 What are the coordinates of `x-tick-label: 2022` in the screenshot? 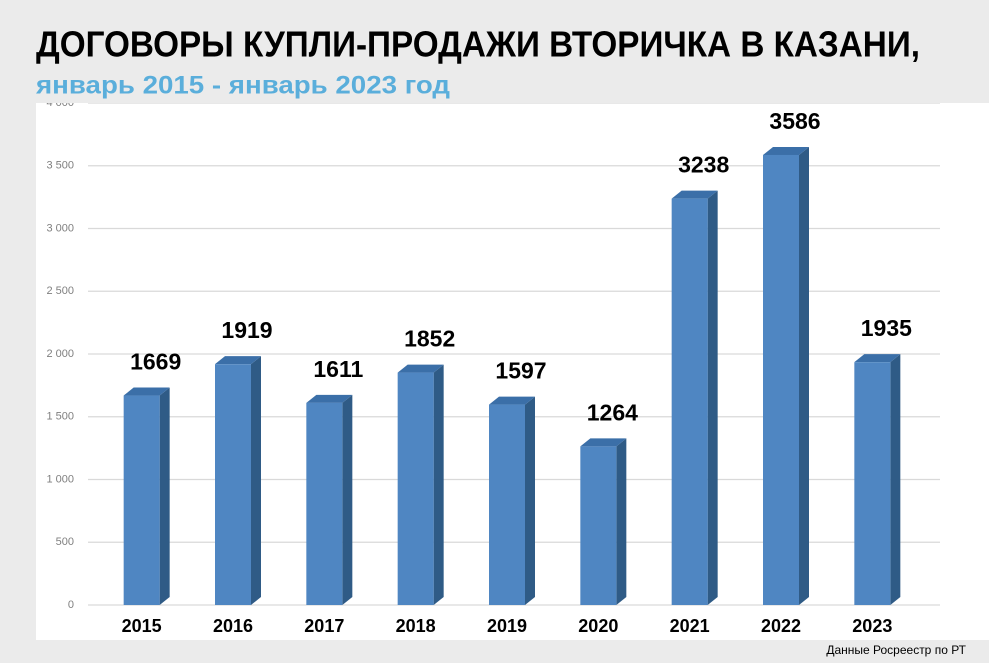 It's located at (781, 626).